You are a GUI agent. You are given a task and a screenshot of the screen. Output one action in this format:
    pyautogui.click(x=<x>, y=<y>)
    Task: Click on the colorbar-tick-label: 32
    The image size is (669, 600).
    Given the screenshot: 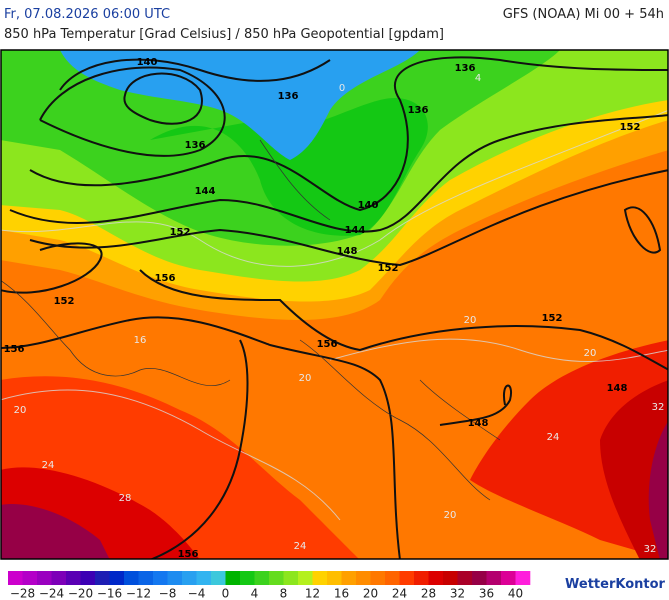 What is the action you would take?
    pyautogui.click(x=457, y=593)
    